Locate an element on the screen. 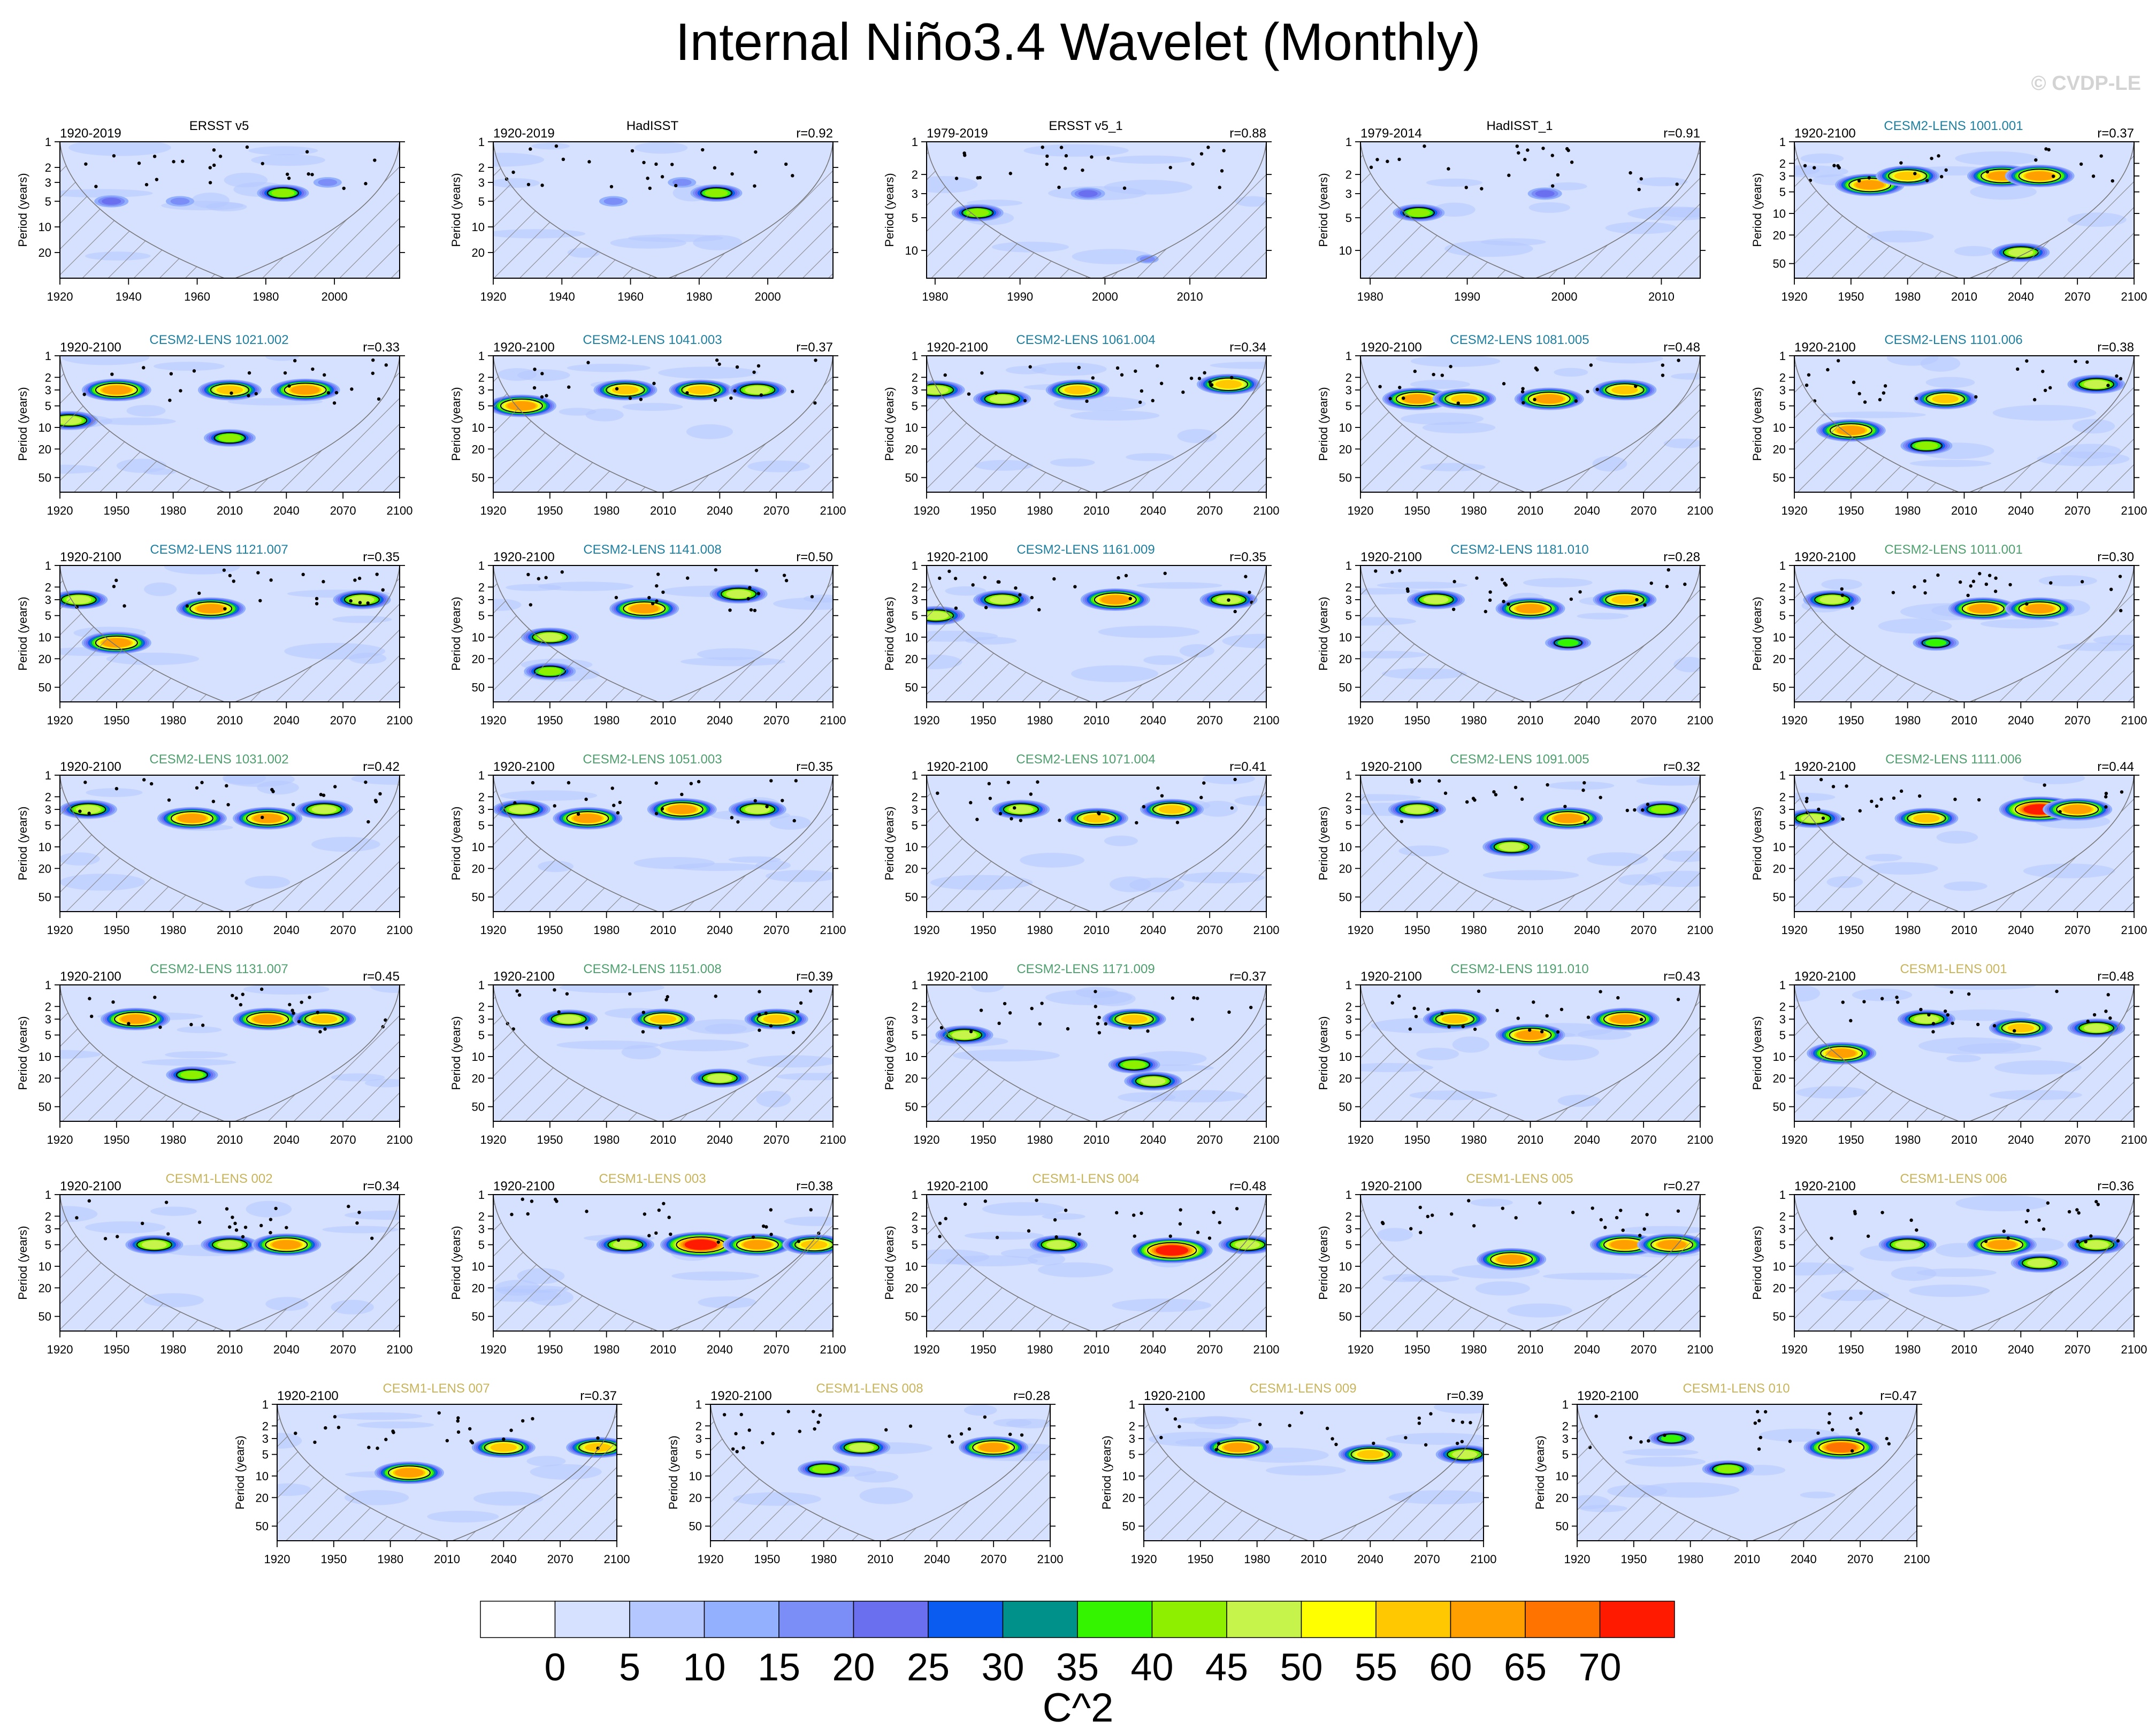 Image resolution: width=2156 pixels, height=1736 pixels. panel-correlation: r=0.92 is located at coordinates (814, 133).